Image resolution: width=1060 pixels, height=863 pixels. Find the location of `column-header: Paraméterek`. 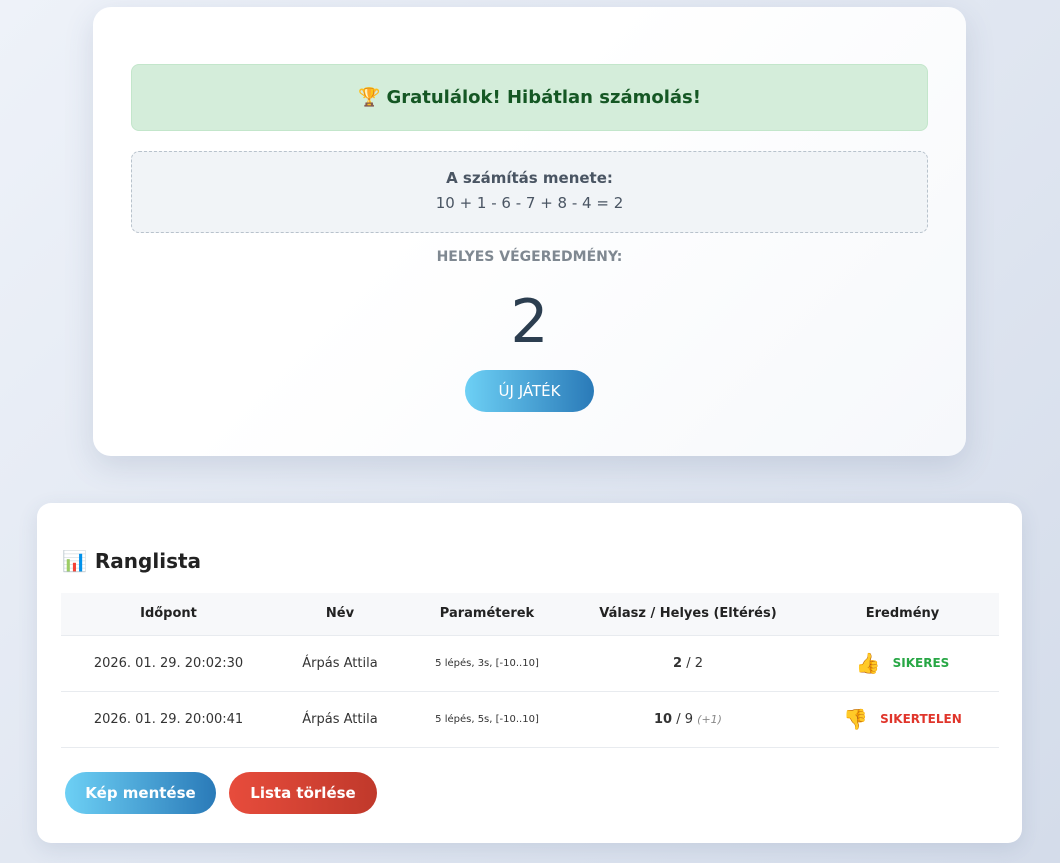

column-header: Paraméterek is located at coordinates (487, 614).